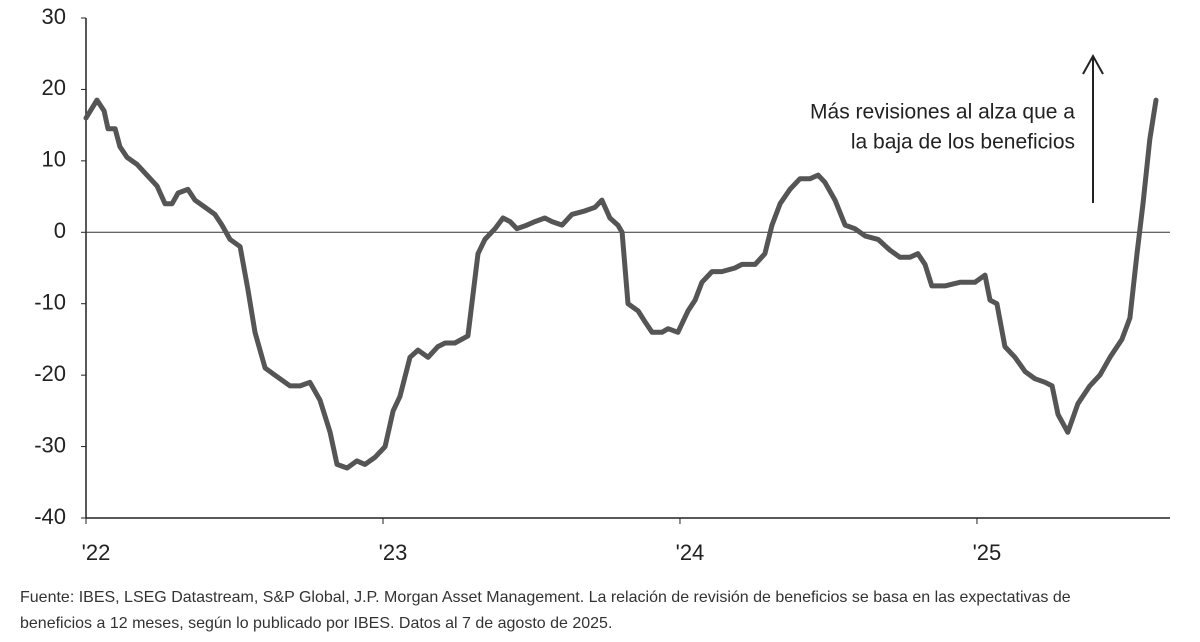  What do you see at coordinates (1093, 128) in the screenshot?
I see `arrow` at bounding box center [1093, 128].